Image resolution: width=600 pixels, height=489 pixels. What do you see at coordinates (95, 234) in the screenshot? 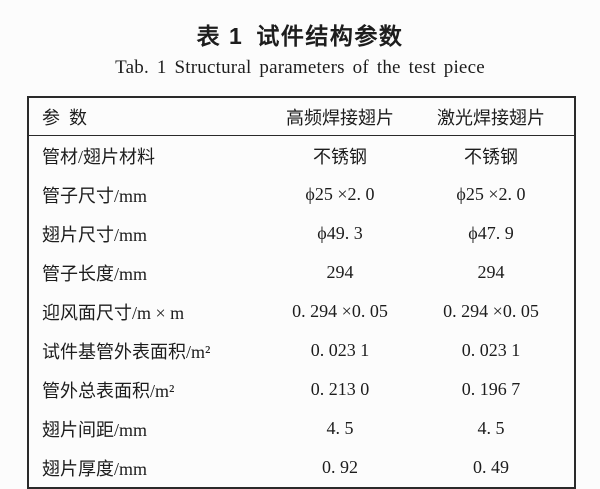
I see `param-label: 翅片尺寸/mm` at bounding box center [95, 234].